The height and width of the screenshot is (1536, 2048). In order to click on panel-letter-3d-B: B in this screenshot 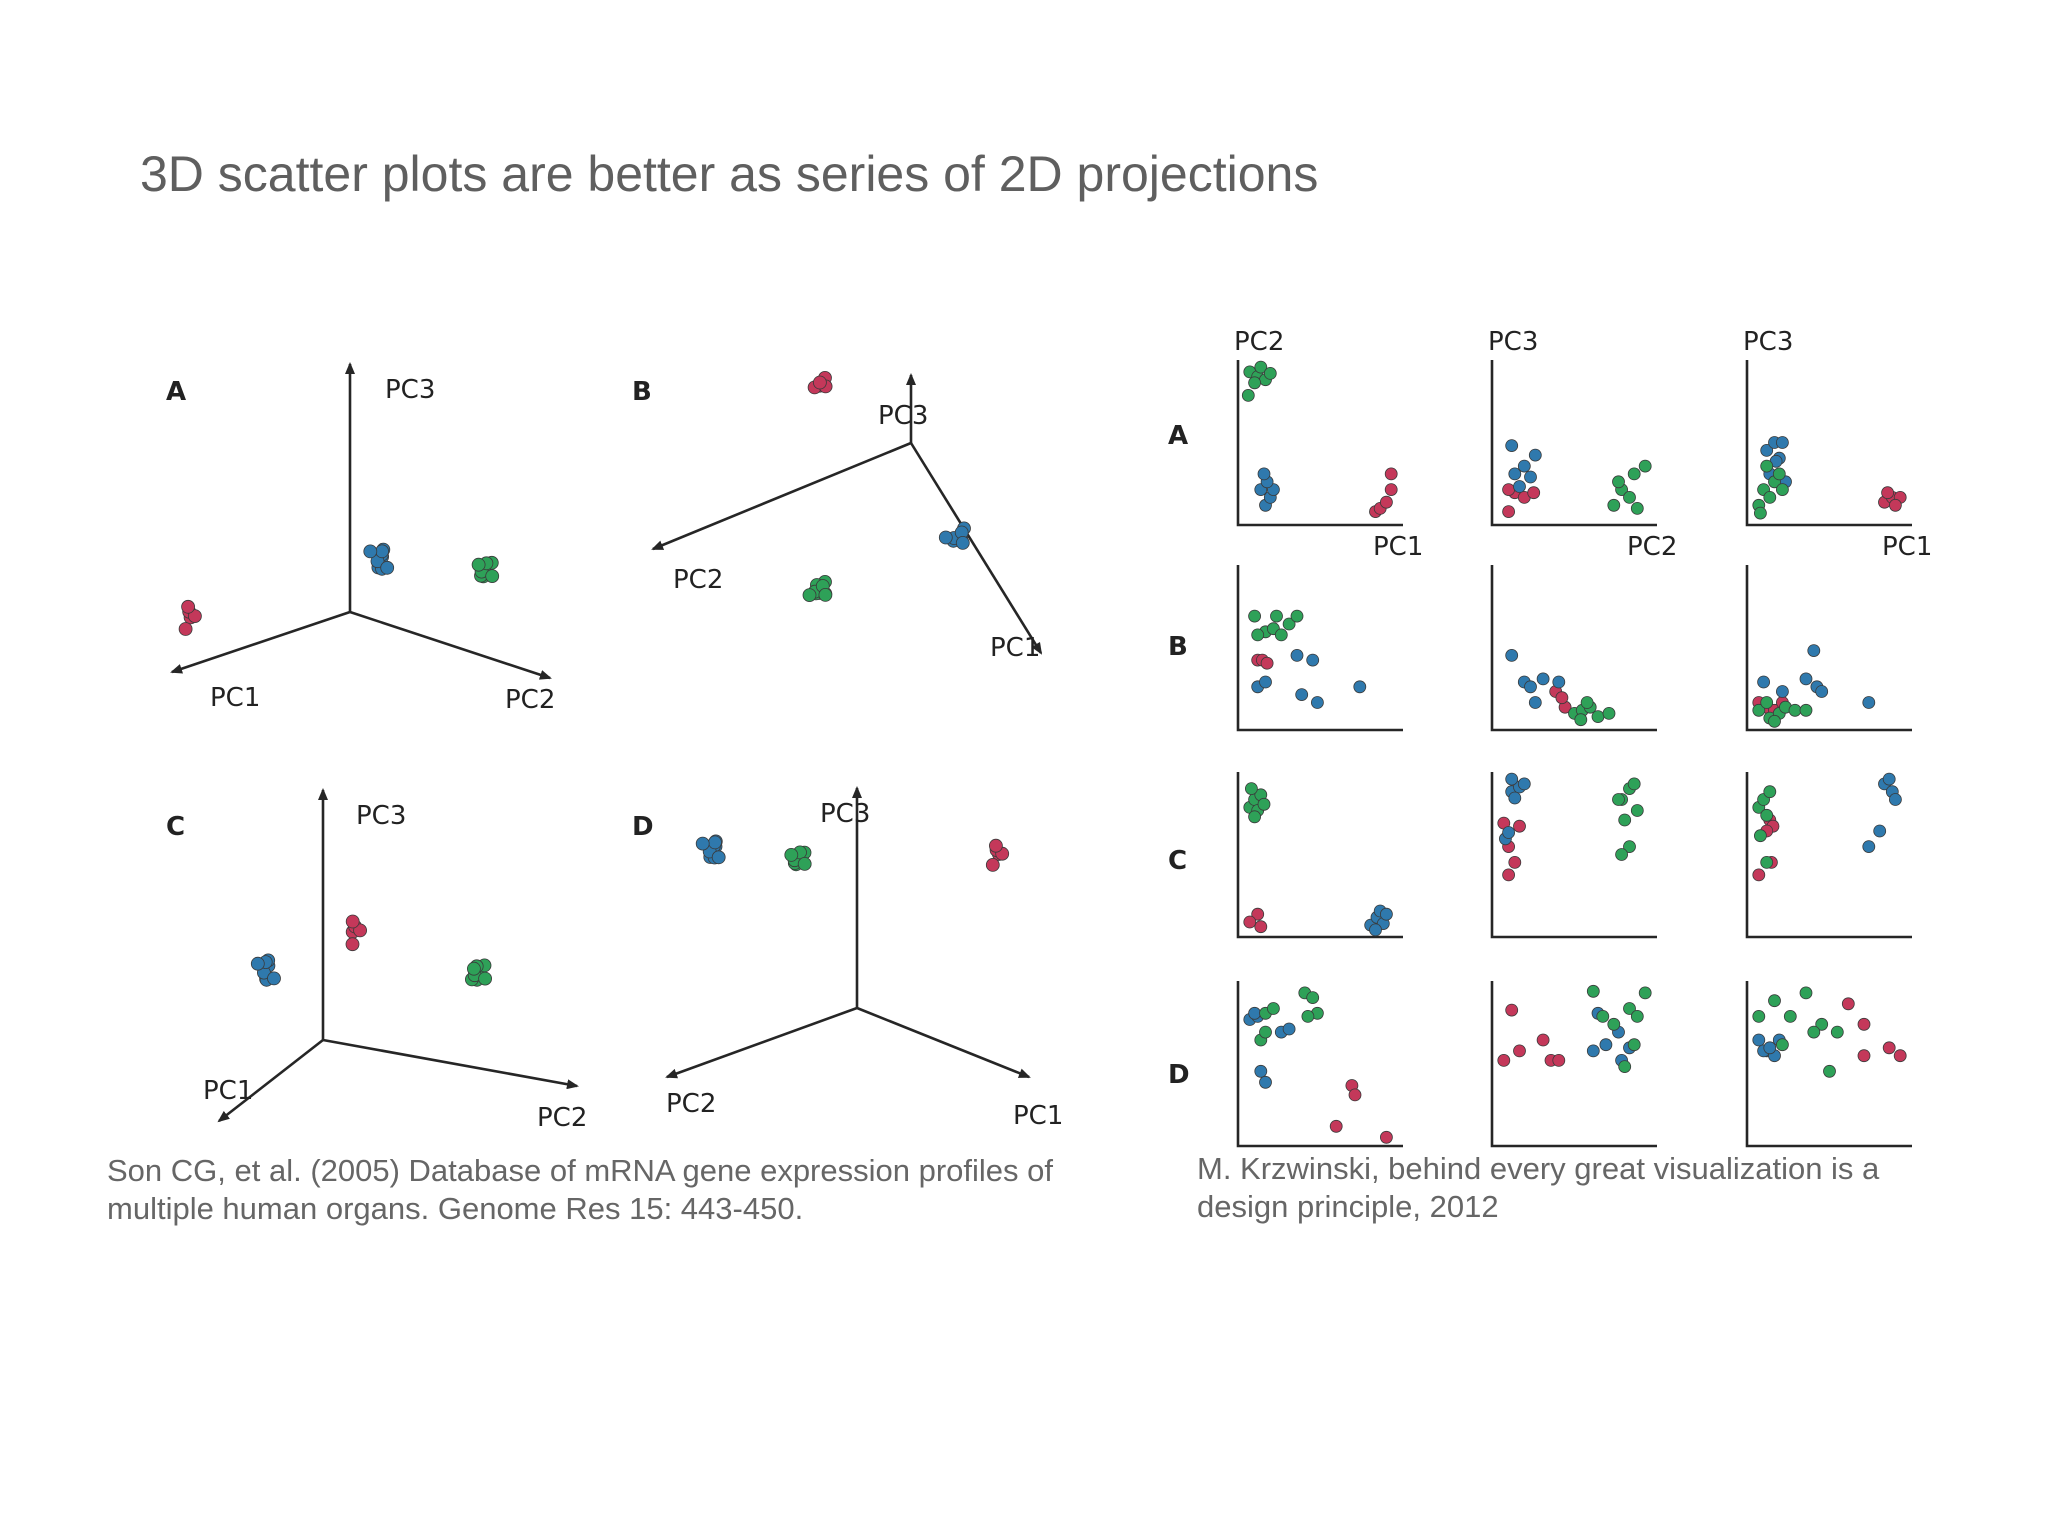, I will do `click(642, 392)`.